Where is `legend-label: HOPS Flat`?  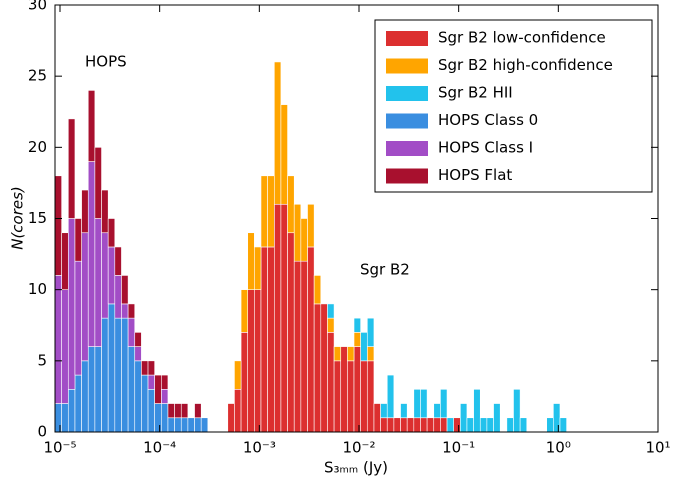
legend-label: HOPS Flat is located at coordinates (475, 175).